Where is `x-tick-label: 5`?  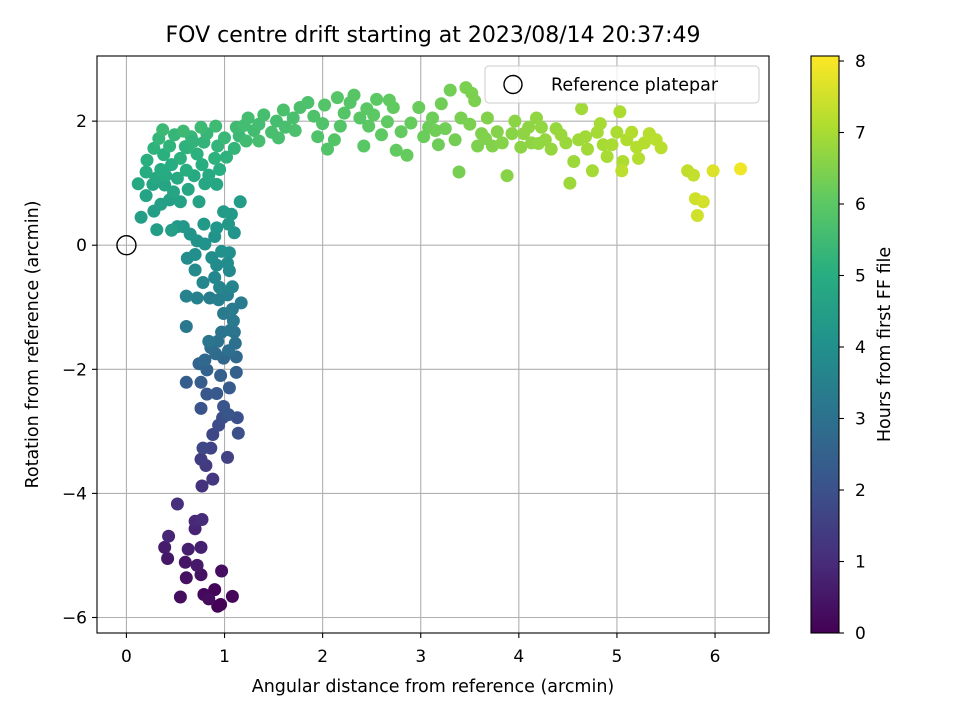 x-tick-label: 5 is located at coordinates (617, 657).